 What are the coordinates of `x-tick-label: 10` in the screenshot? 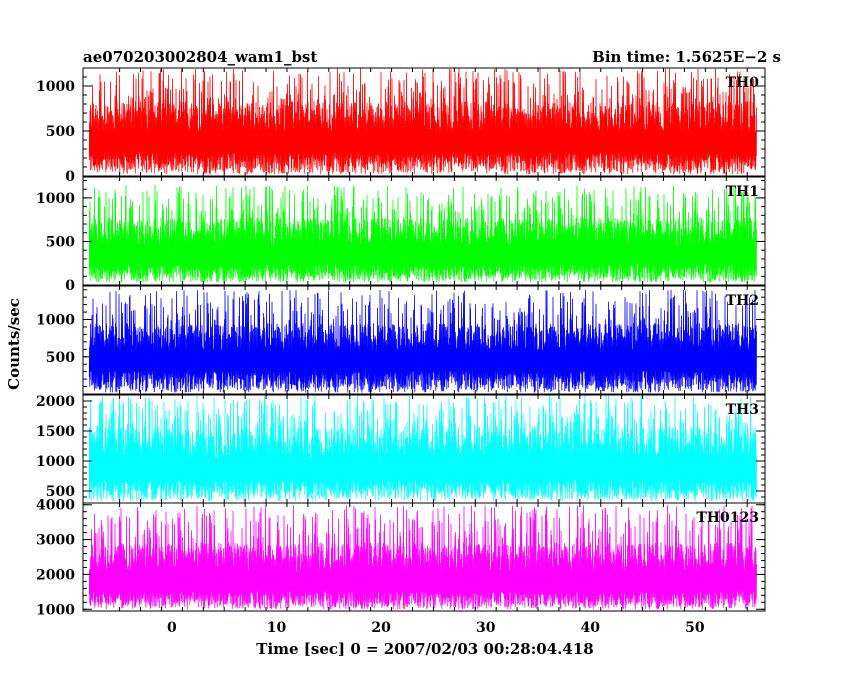 It's located at (277, 628).